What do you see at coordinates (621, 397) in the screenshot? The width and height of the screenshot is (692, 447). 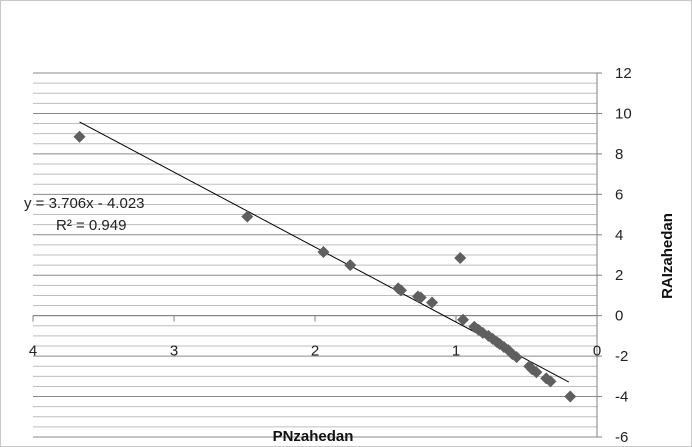 I see `y-tick-label: -4` at bounding box center [621, 397].